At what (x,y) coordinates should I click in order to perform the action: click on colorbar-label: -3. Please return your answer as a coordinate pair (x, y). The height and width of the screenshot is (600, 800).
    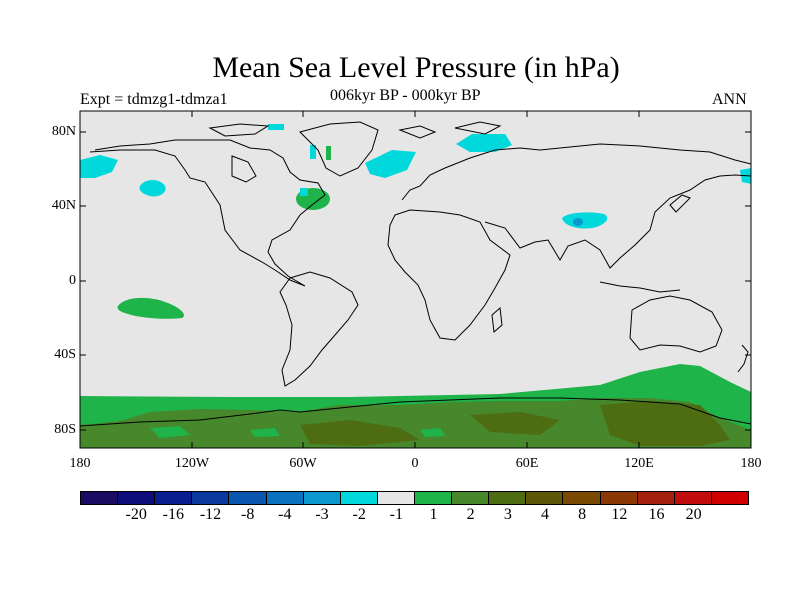
    Looking at the image, I should click on (322, 514).